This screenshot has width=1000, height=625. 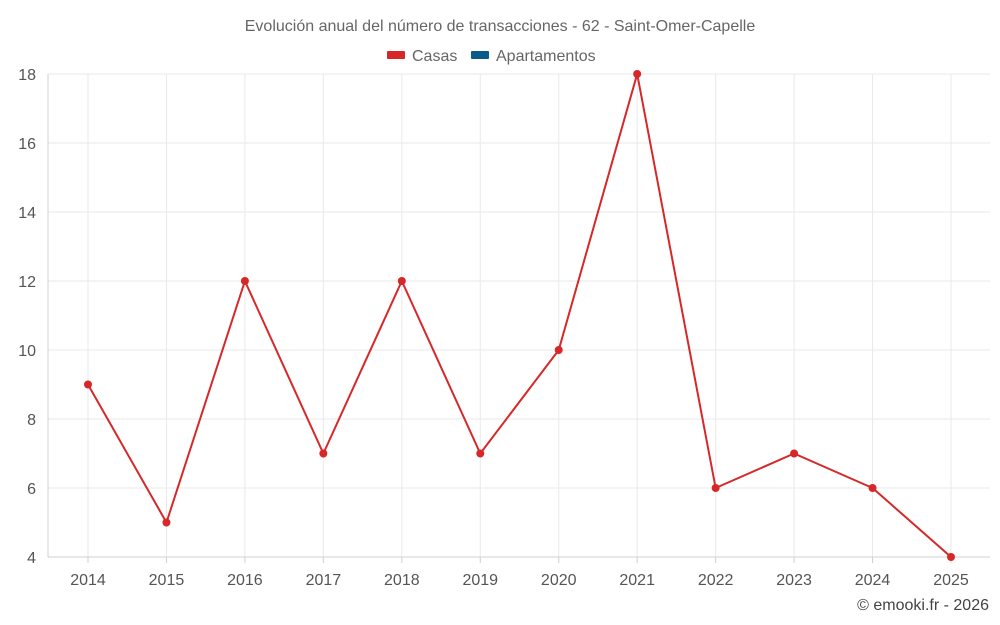 What do you see at coordinates (166, 522) in the screenshot?
I see `data-point-casas-2015` at bounding box center [166, 522].